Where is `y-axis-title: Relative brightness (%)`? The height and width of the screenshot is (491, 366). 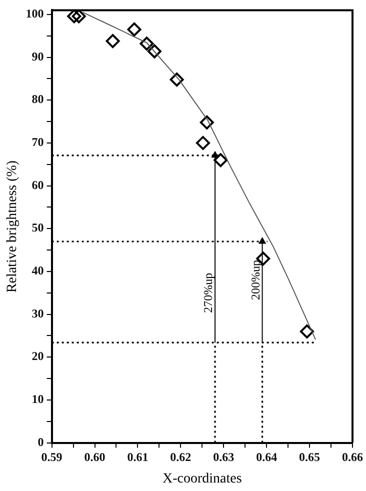 y-axis-title: Relative brightness (%) is located at coordinates (12, 226).